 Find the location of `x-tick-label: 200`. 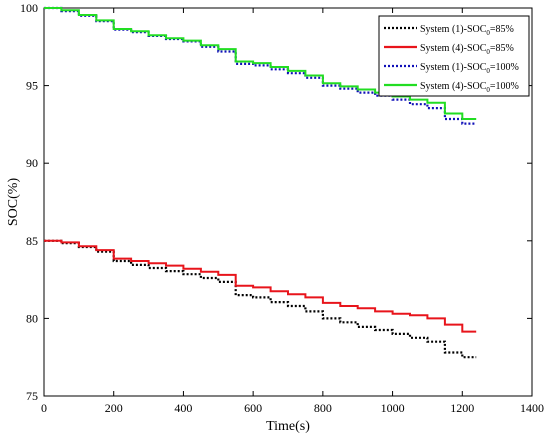

x-tick-label: 200 is located at coordinates (114, 408).